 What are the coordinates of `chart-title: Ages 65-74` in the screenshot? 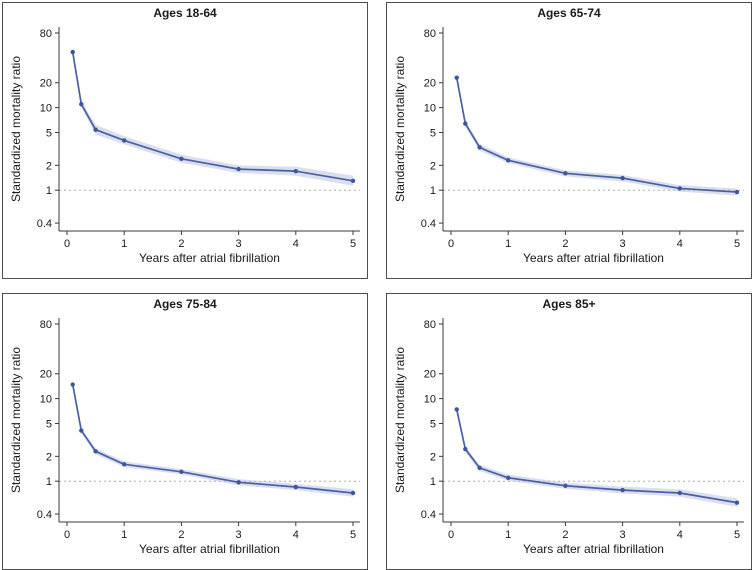 It's located at (569, 13).